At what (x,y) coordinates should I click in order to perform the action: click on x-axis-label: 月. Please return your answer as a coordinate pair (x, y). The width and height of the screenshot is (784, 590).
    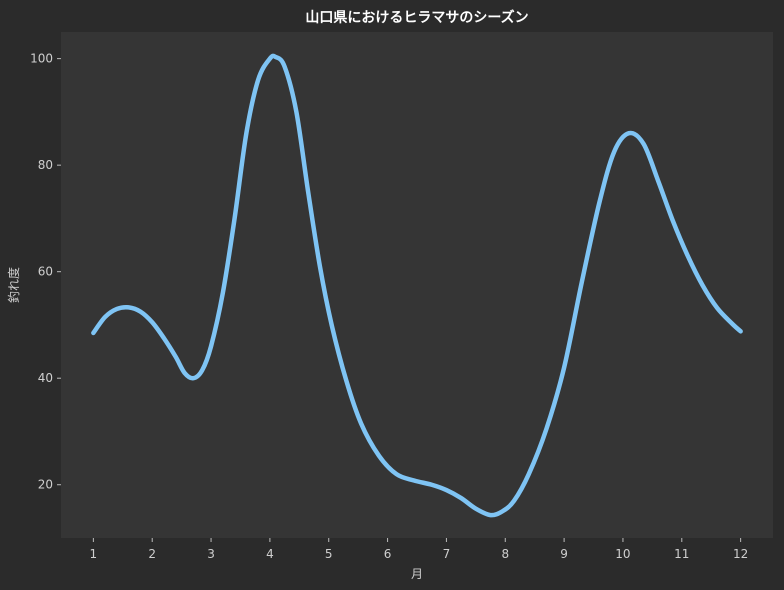
    Looking at the image, I should click on (417, 574).